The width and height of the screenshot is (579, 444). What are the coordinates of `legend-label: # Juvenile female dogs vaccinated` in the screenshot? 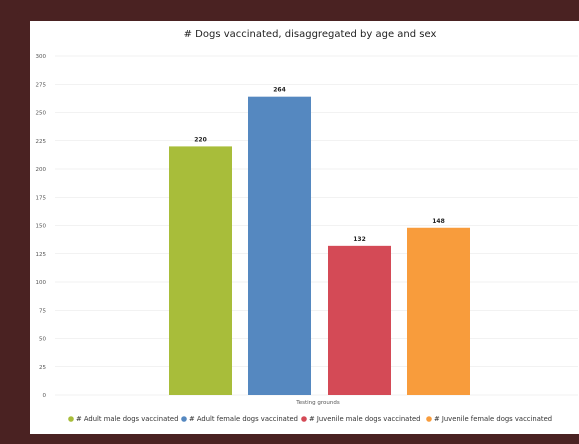 It's located at (493, 419).